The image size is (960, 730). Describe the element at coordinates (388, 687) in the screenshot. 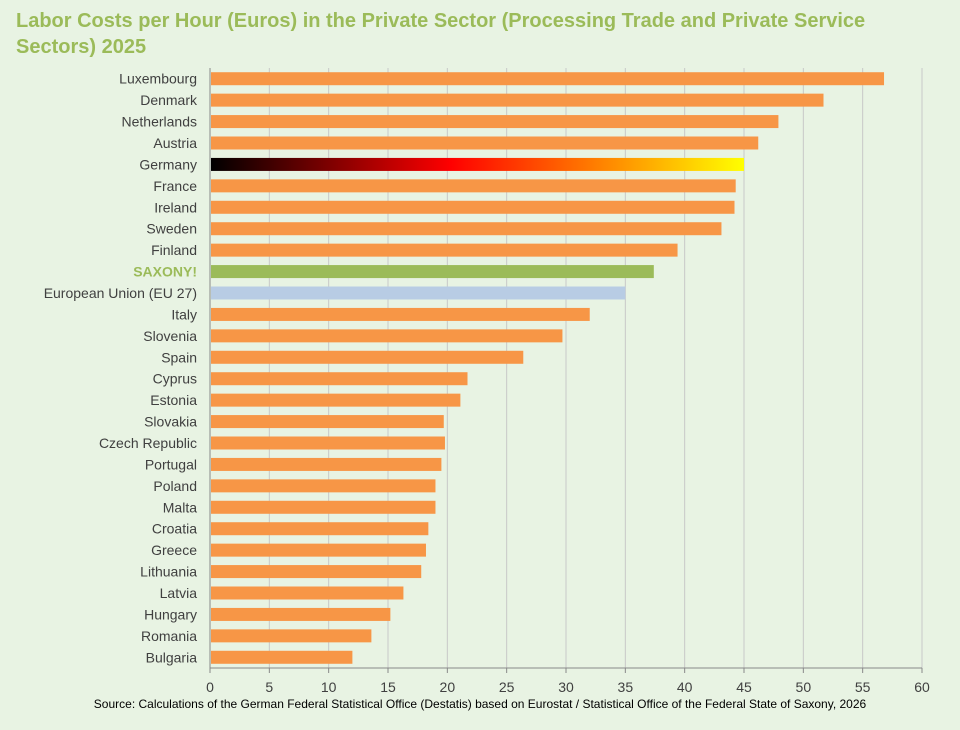

I see `x-tick-label: 15` at that location.